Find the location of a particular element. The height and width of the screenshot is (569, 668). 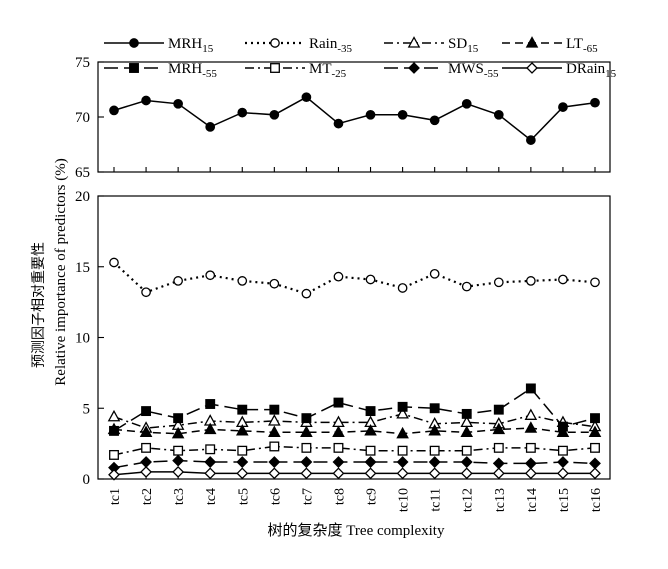

series-drain15 is located at coordinates (354, 473).